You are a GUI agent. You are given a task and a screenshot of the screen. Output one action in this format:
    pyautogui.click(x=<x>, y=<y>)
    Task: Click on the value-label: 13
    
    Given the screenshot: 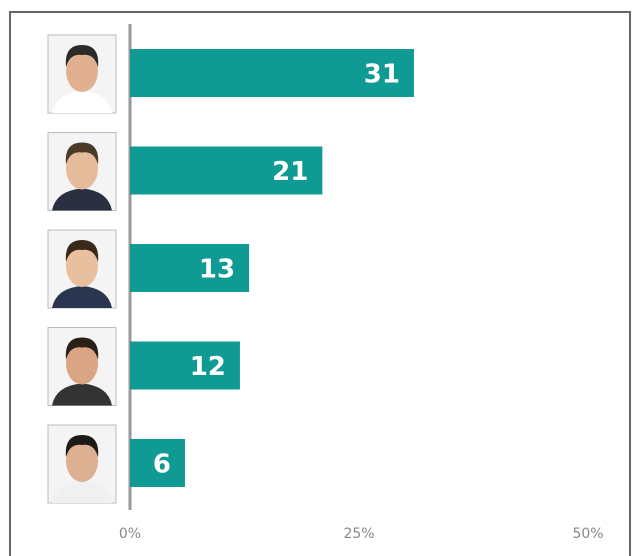 What is the action you would take?
    pyautogui.click(x=217, y=270)
    